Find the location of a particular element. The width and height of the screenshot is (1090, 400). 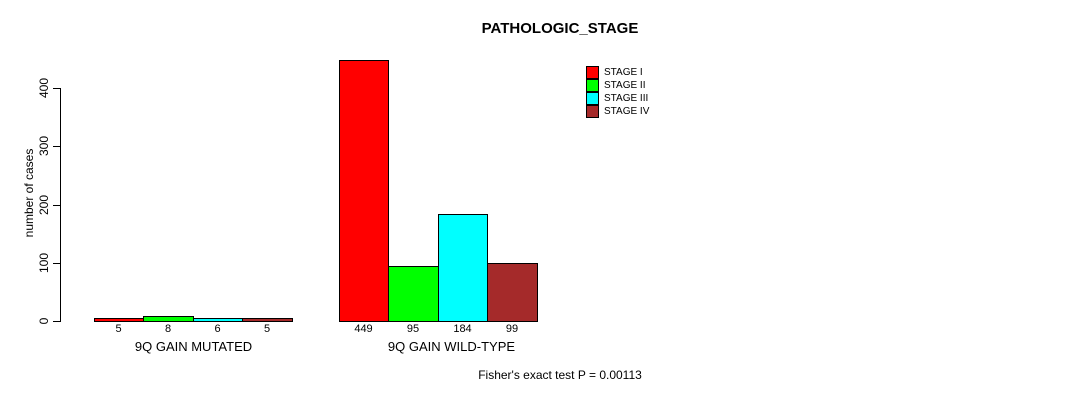

legend-item: STAGE III is located at coordinates (617, 98).